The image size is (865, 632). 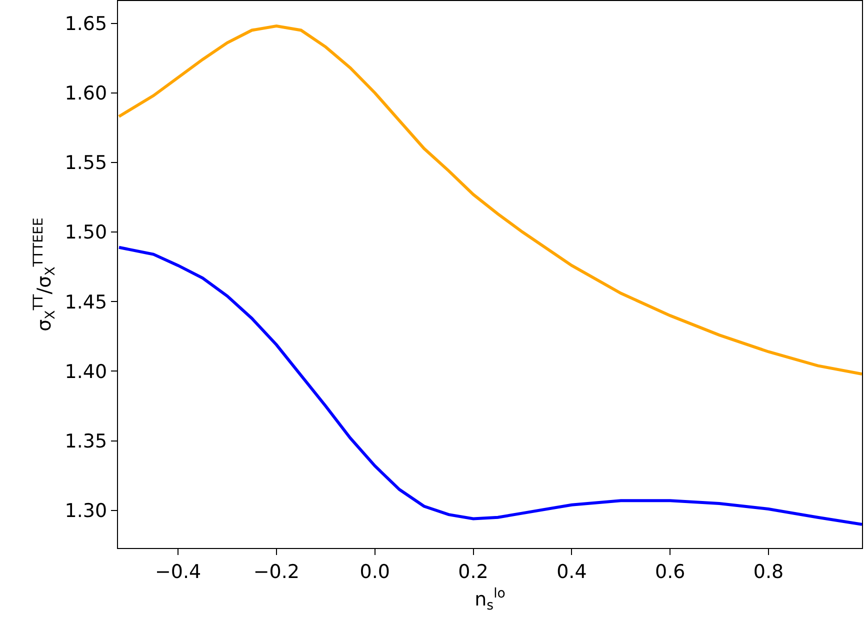 What do you see at coordinates (86, 371) in the screenshot?
I see `y-tick-label: 1.40` at bounding box center [86, 371].